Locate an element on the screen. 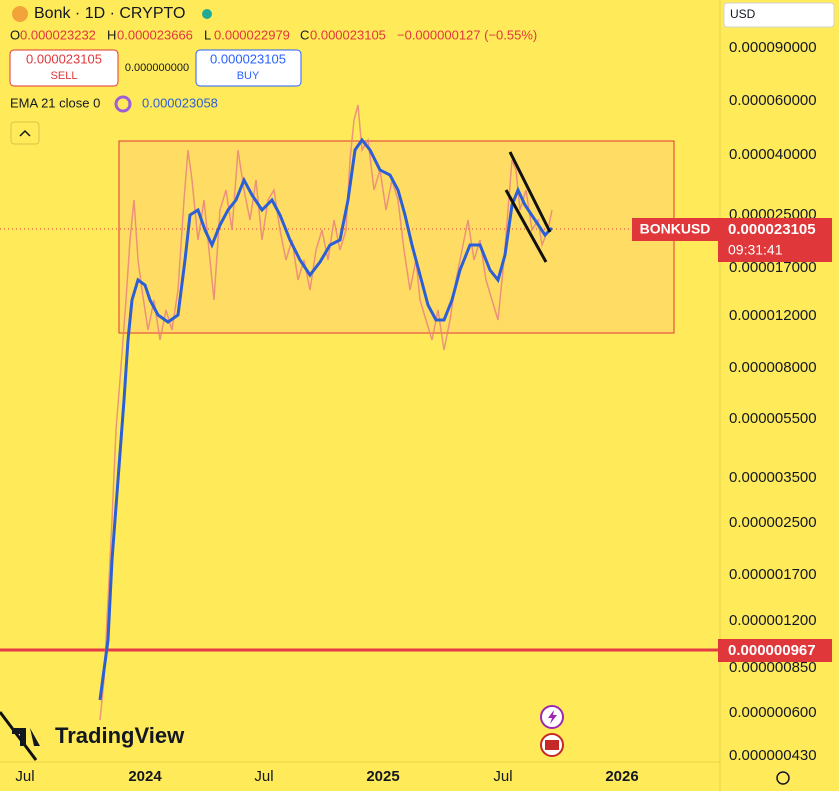 The height and width of the screenshot is (796, 839). ohlc-value: 0.000023232 is located at coordinates (58, 34).